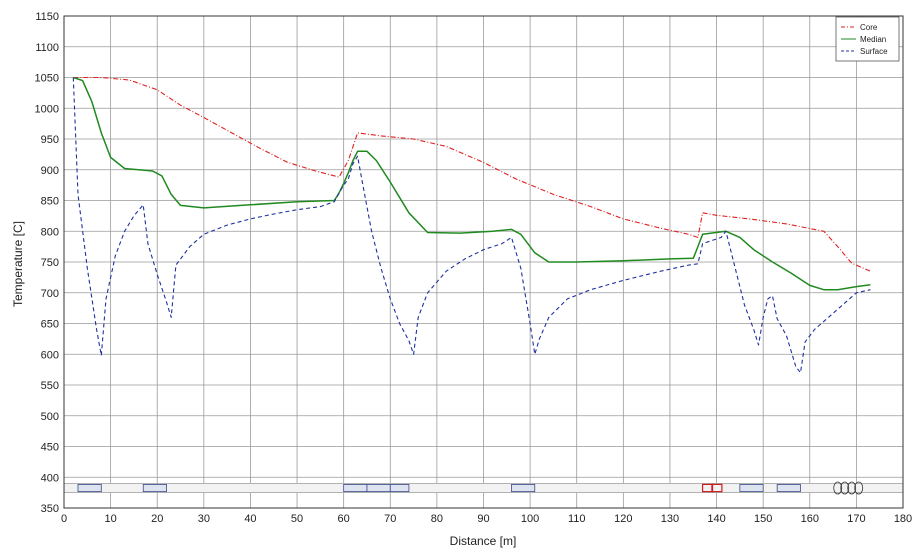 Image resolution: width=919 pixels, height=560 pixels. What do you see at coordinates (716, 519) in the screenshot?
I see `x-tick-label: 140` at bounding box center [716, 519].